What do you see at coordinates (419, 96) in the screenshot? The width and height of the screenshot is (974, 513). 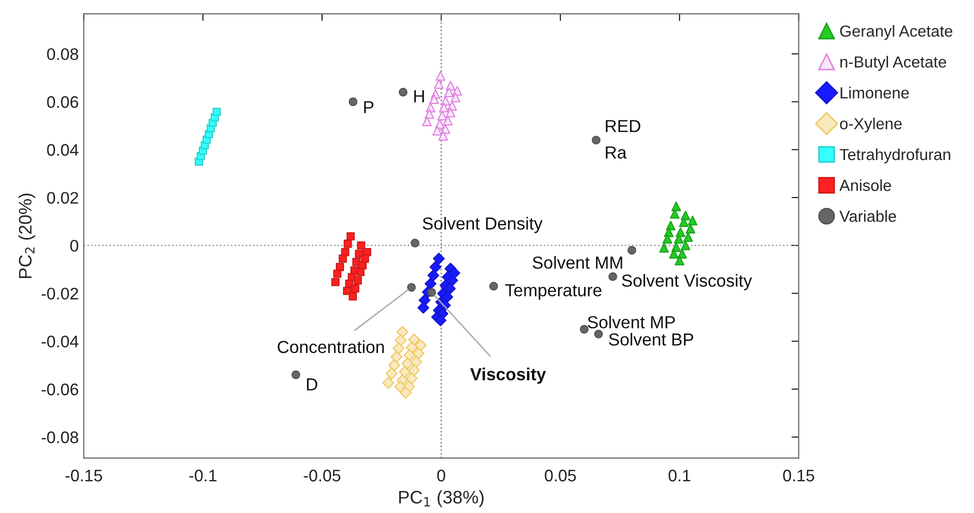 I see `annotation: H` at bounding box center [419, 96].